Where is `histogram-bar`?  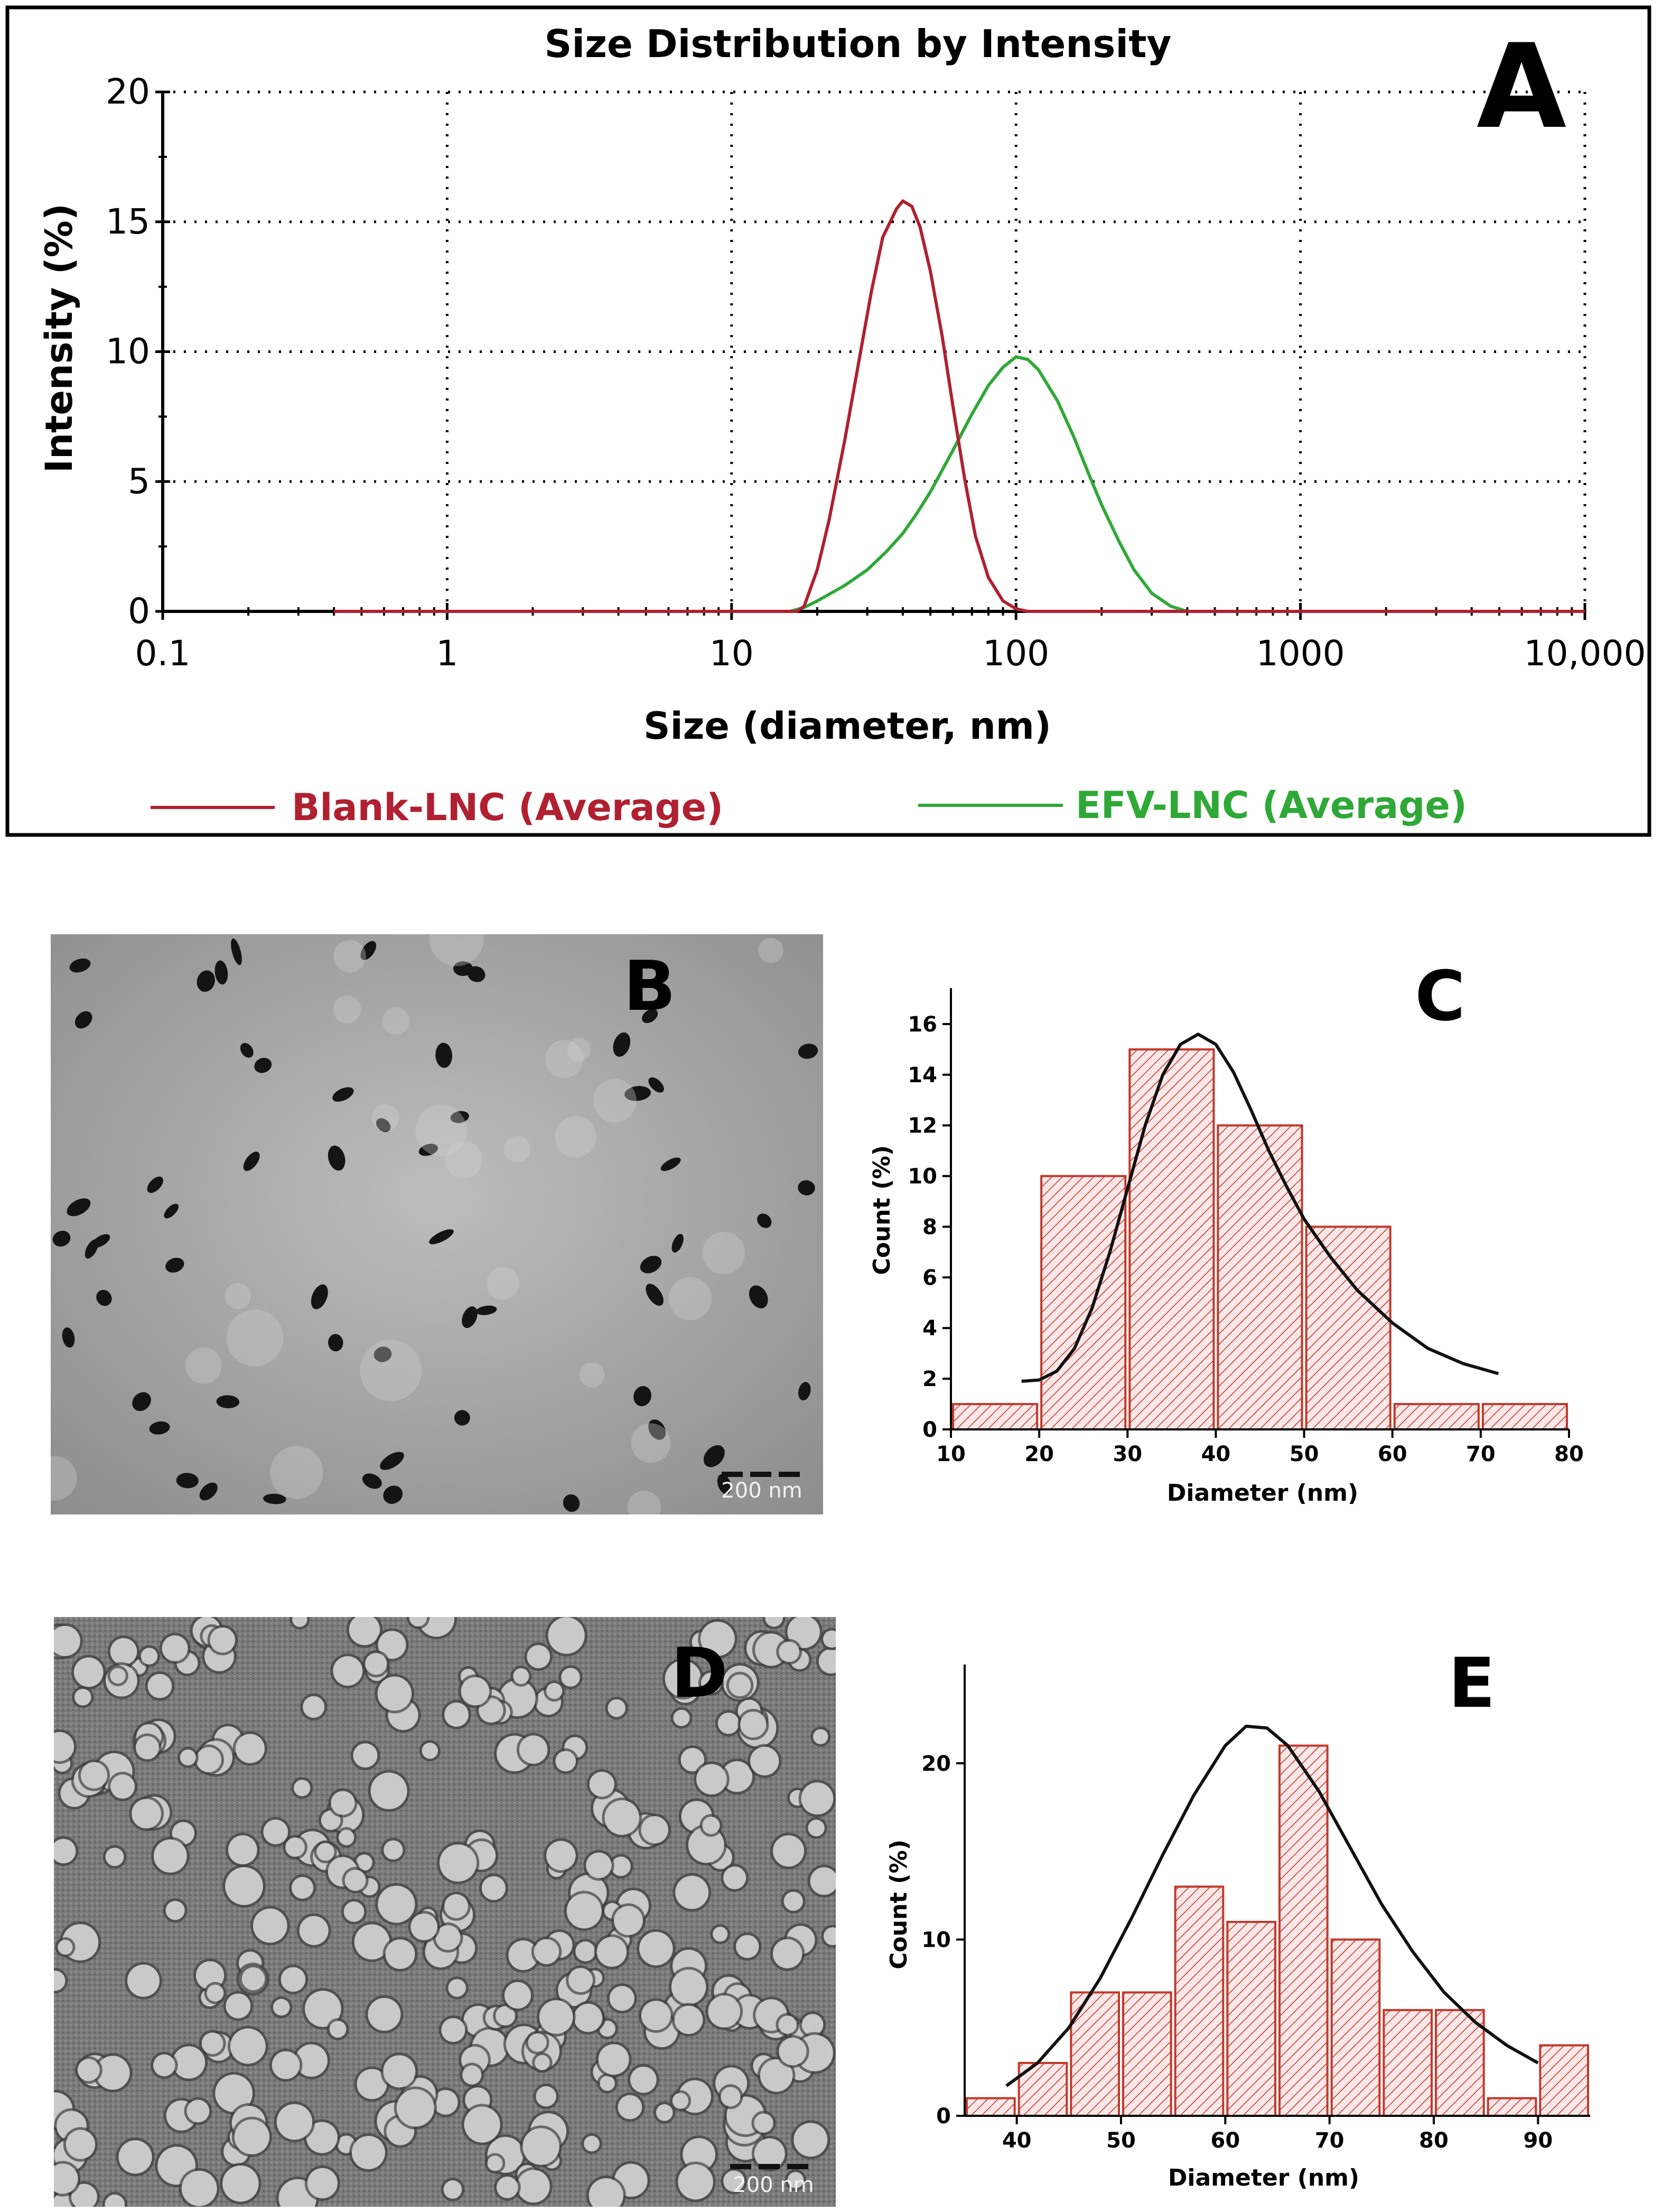 histogram-bar is located at coordinates (1042, 2089).